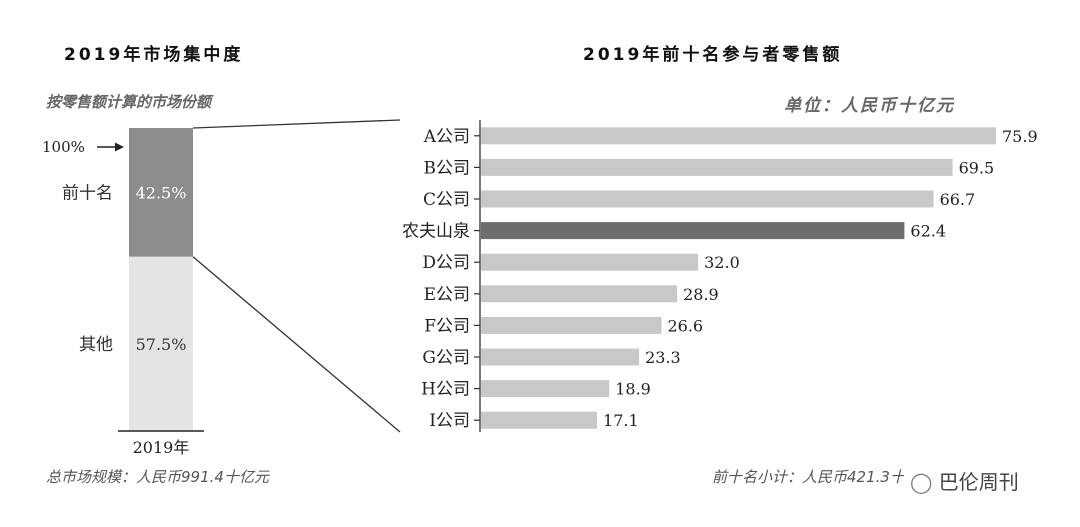 The height and width of the screenshot is (527, 1080). I want to click on bar-value-label: 66.7, so click(958, 199).